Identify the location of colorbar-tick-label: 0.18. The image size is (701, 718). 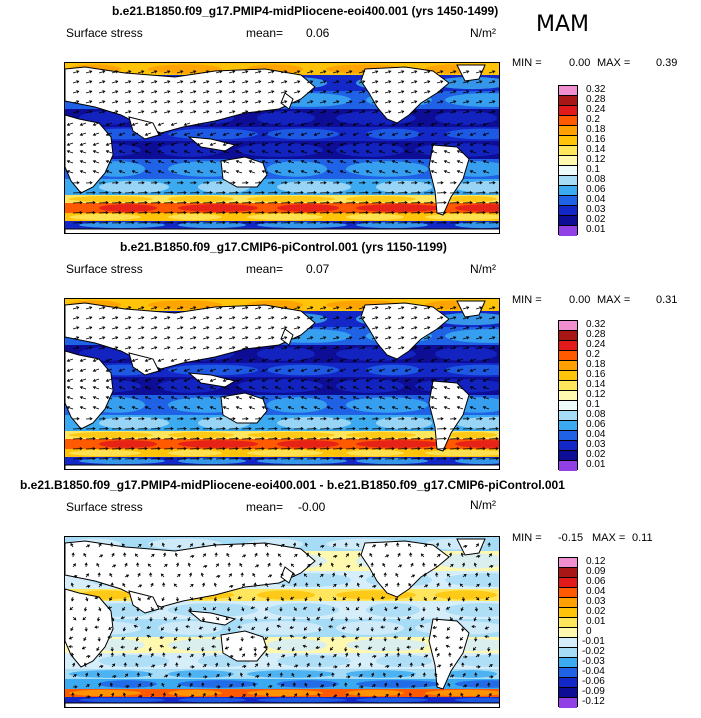
(596, 364).